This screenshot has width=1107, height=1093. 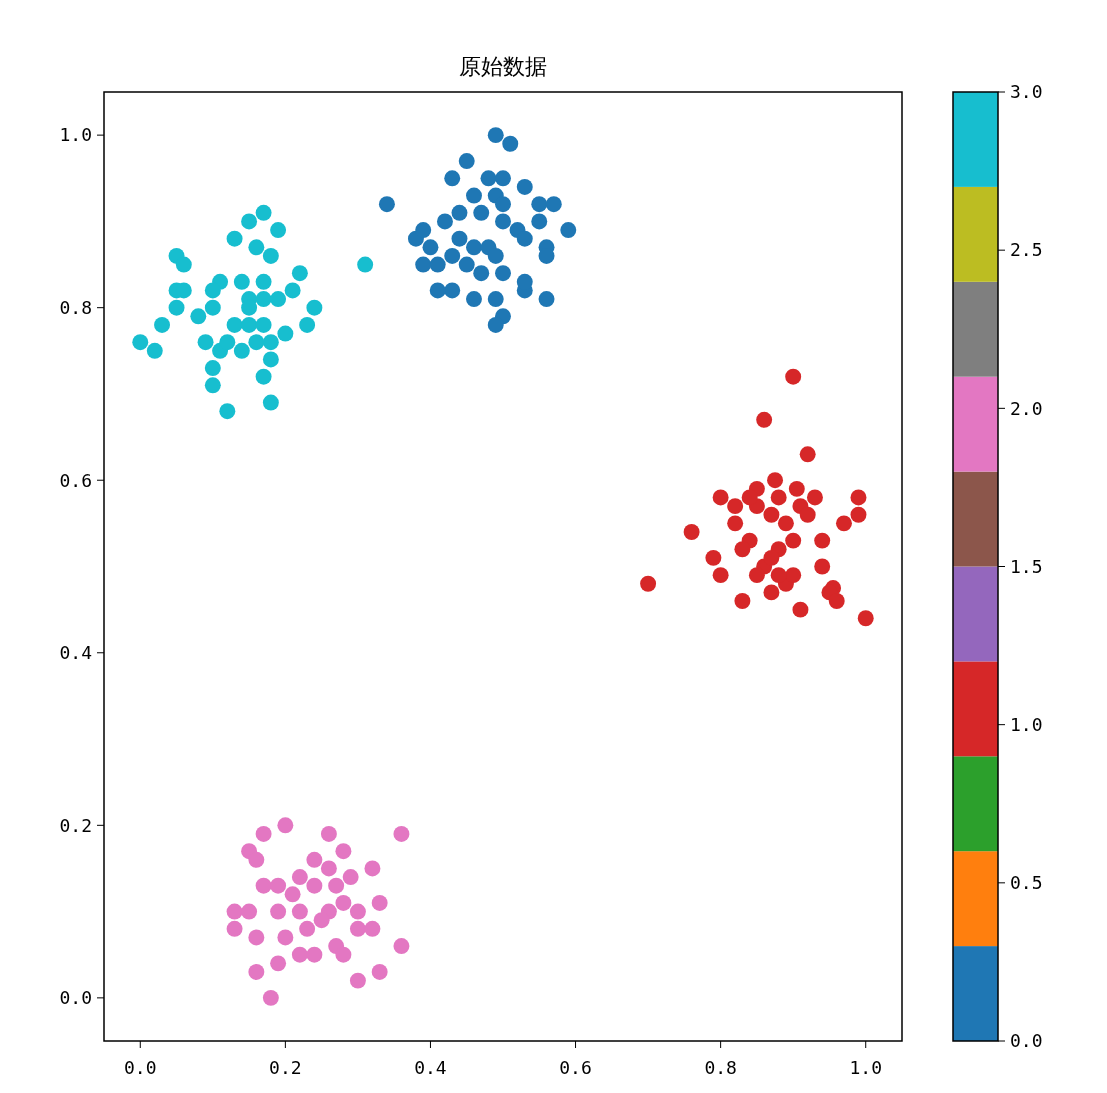 I want to click on color-bar-label: 0.5, so click(x=1026, y=883).